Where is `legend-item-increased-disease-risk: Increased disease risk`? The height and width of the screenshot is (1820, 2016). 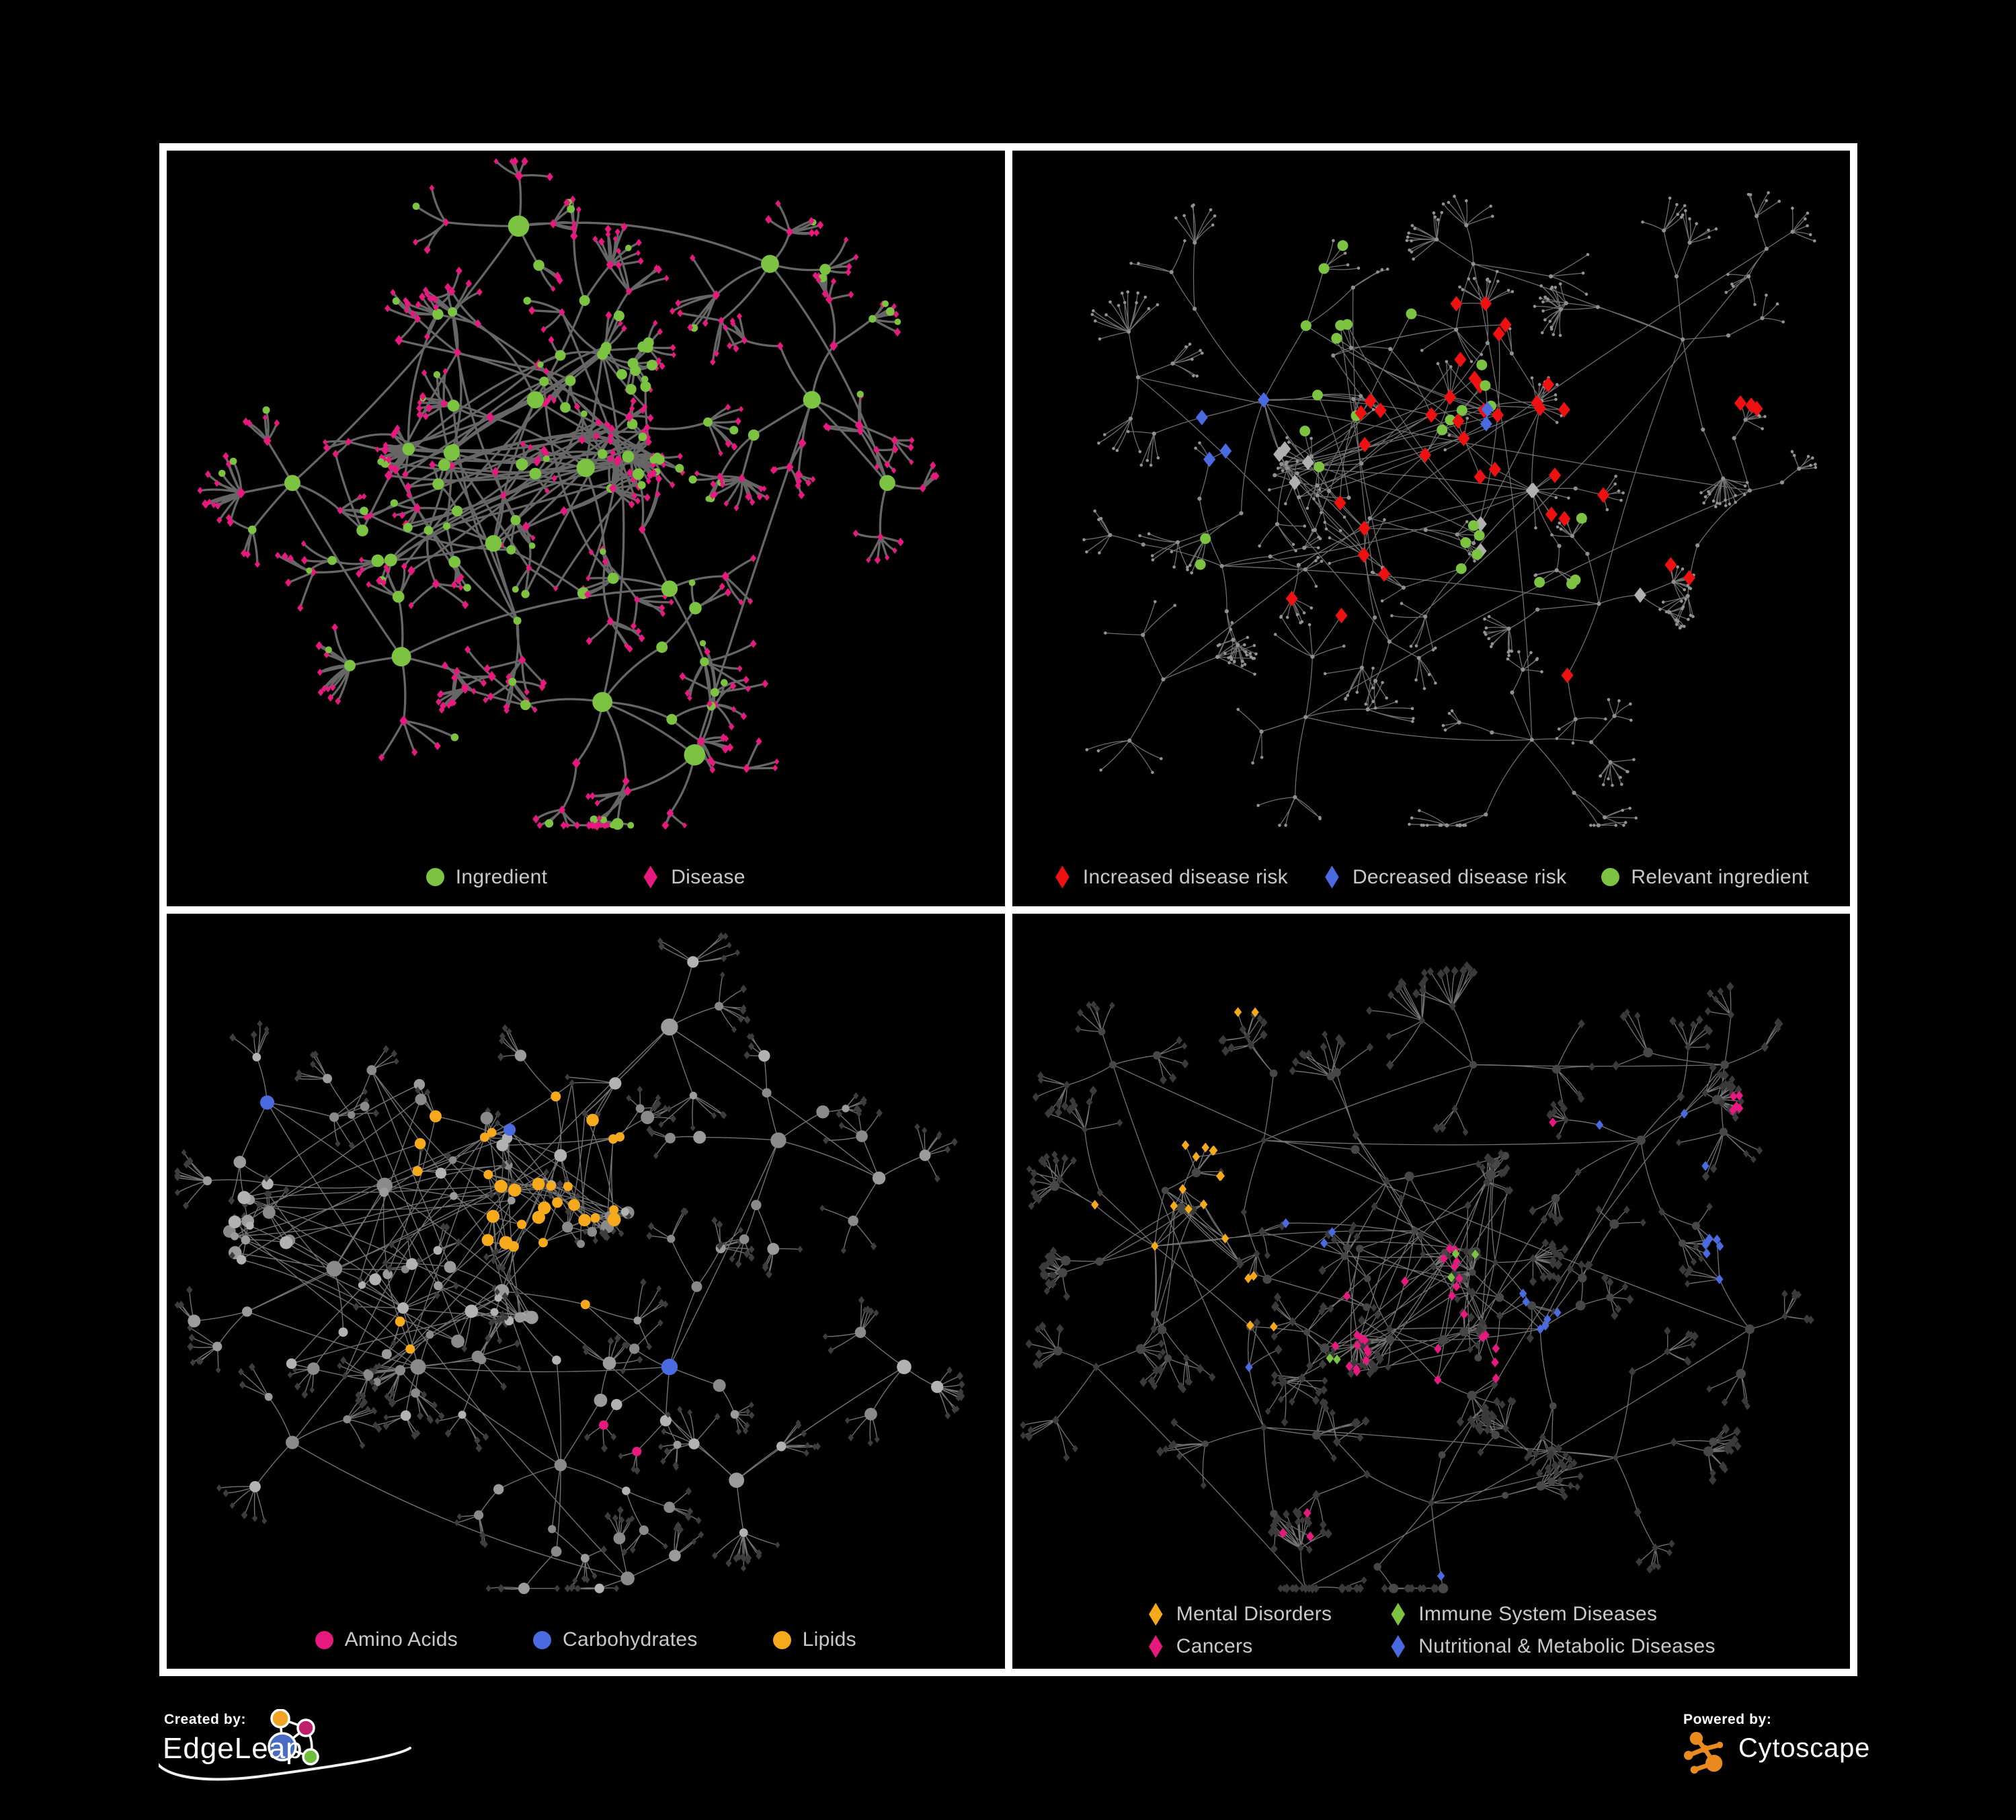
legend-item-increased-disease-risk: Increased disease risk is located at coordinates (1170, 877).